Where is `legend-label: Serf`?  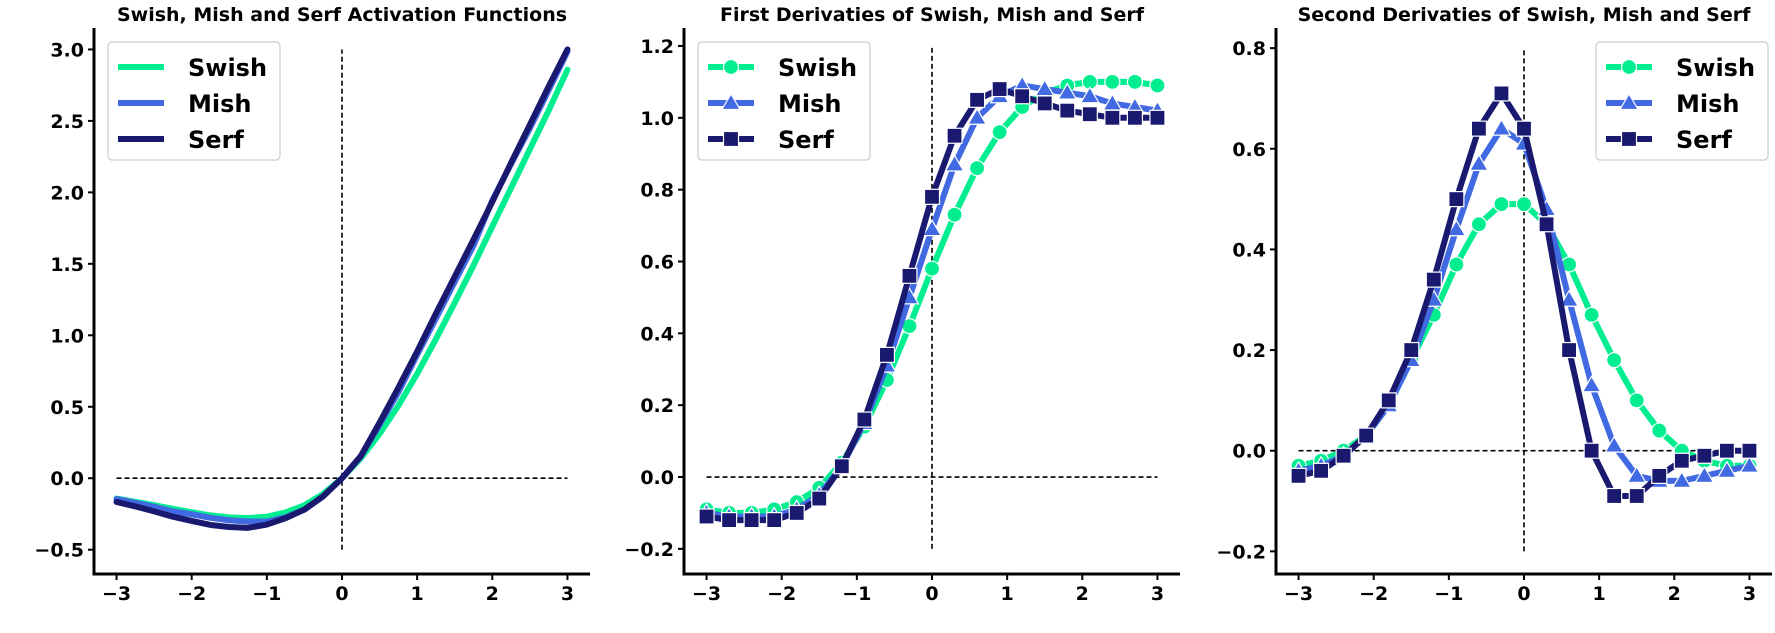 legend-label: Serf is located at coordinates (216, 140).